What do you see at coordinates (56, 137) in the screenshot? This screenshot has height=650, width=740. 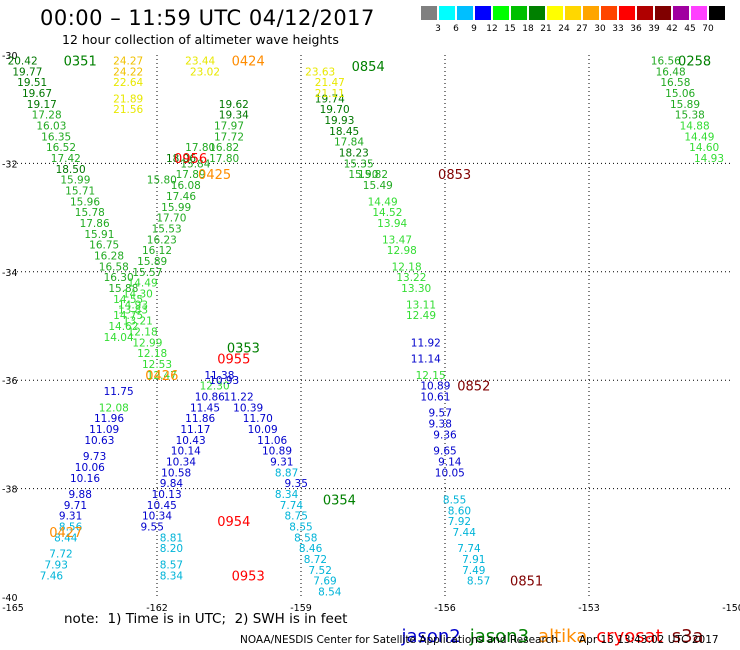 I see `swh-value-label: 16.35` at bounding box center [56, 137].